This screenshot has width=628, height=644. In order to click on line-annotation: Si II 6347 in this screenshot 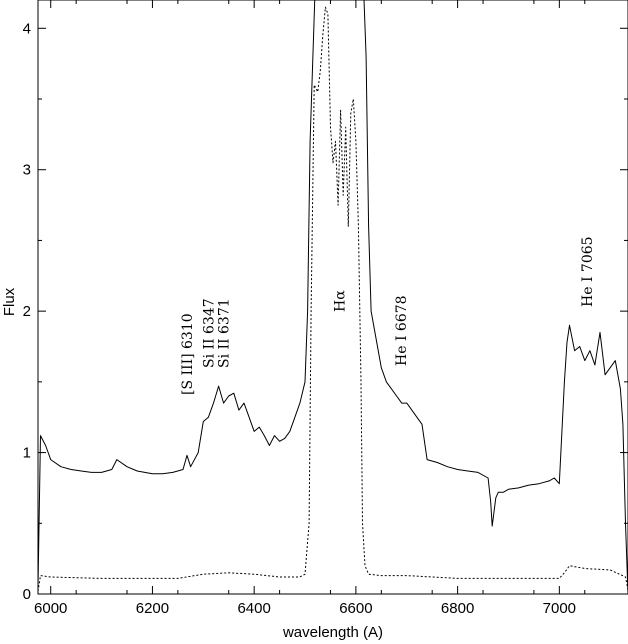, I will do `click(209, 333)`.